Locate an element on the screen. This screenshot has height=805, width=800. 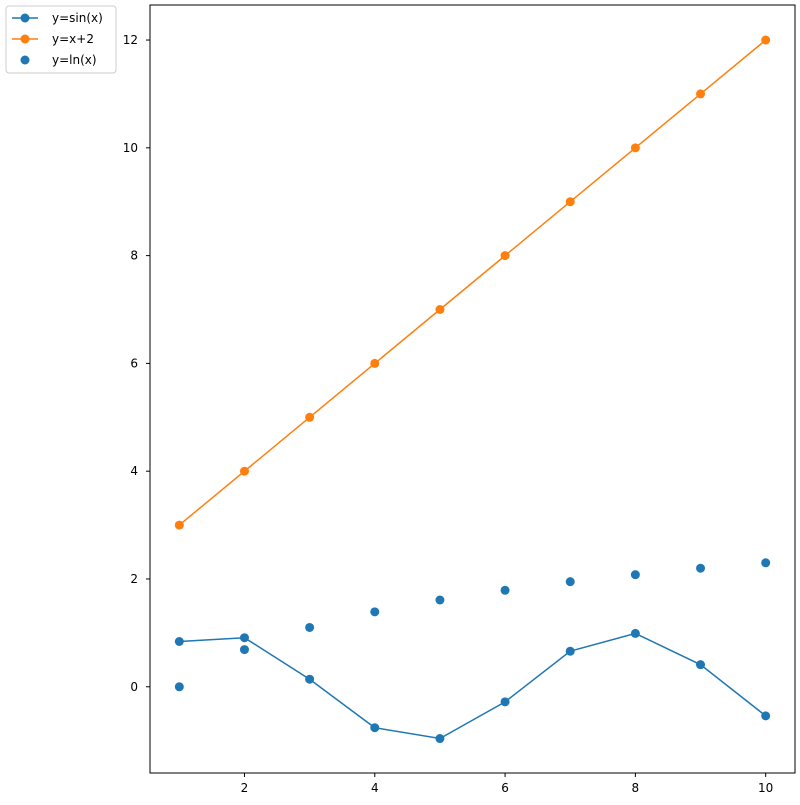
y-tick-label: 10 is located at coordinates (130, 148).